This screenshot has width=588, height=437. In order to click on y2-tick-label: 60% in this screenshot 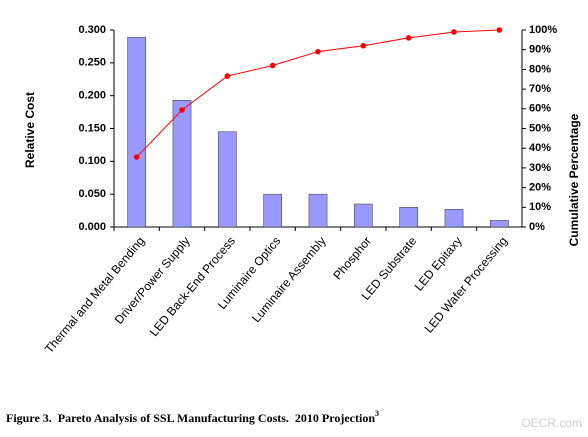, I will do `click(540, 109)`.